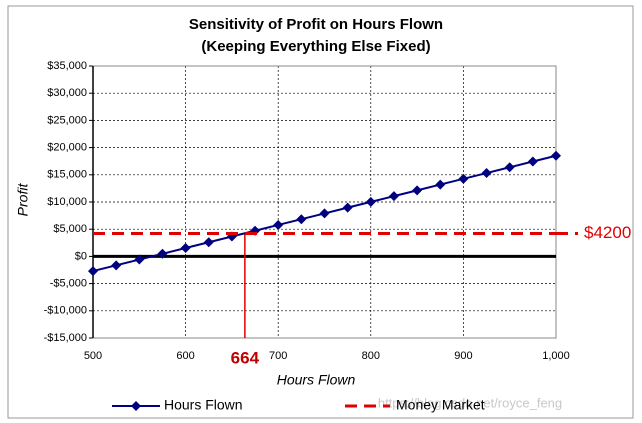 This screenshot has width=642, height=423. I want to click on x-tick-label: 800, so click(371, 356).